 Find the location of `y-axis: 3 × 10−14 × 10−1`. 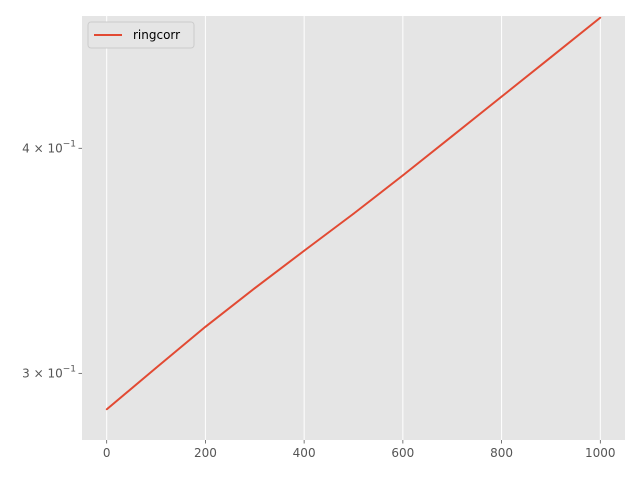

y-axis: 3 × 10−14 × 10−1 is located at coordinates (52, 259).